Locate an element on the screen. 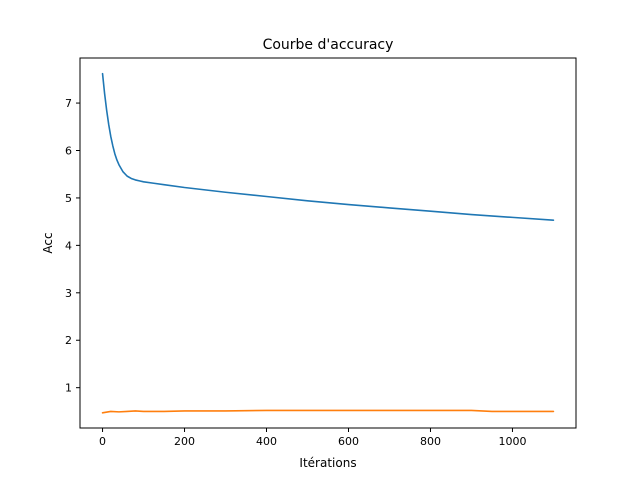  x-axis-label: Itérations is located at coordinates (327, 463).